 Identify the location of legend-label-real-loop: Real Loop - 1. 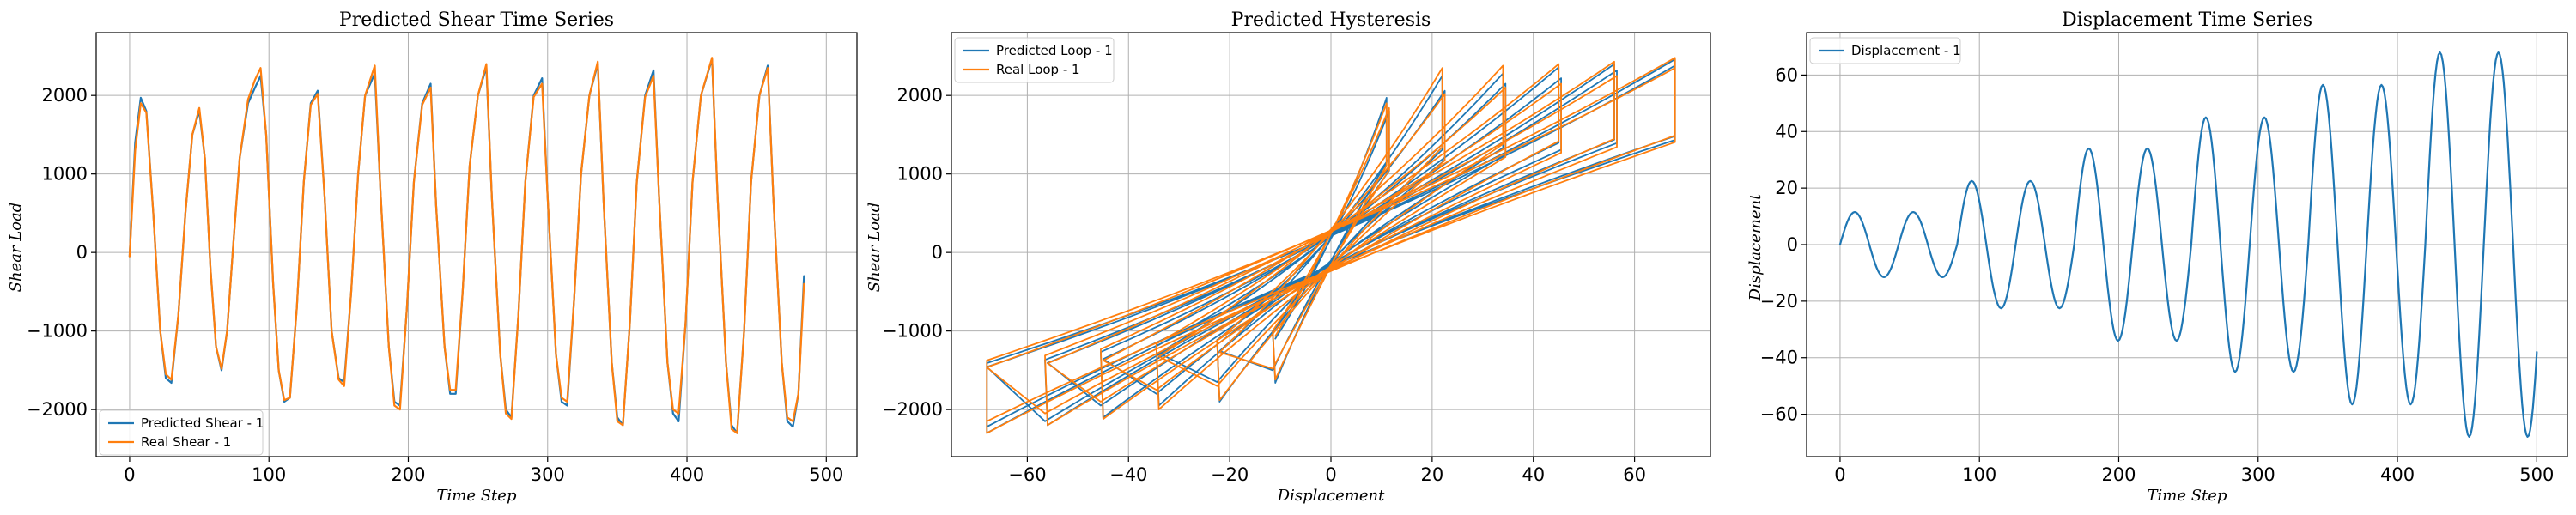
(1038, 69).